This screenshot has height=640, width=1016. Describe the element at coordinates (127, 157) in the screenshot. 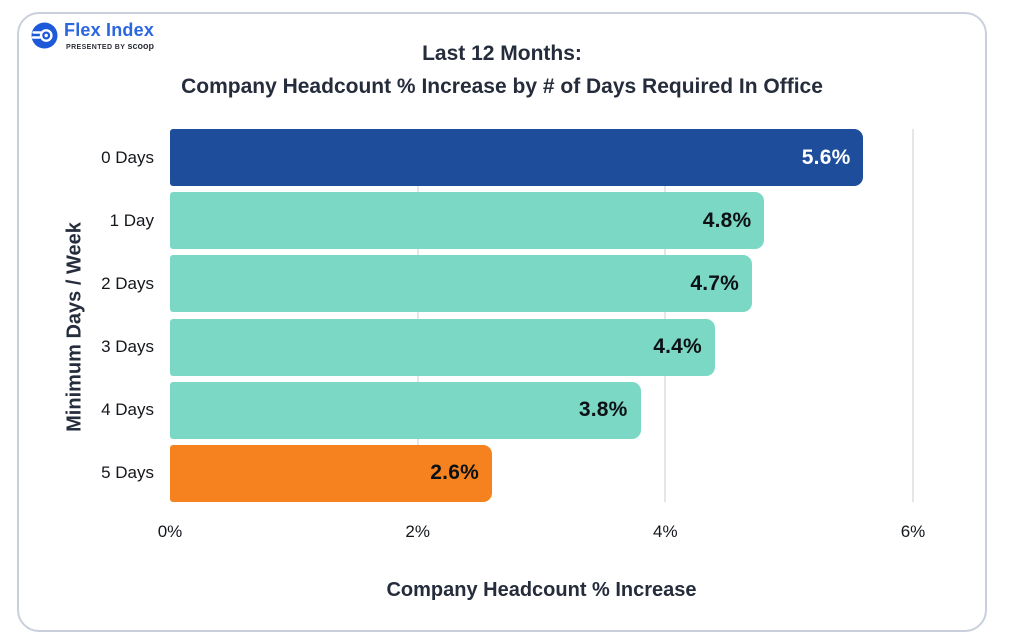

I see `category-label: 0 Days` at that location.